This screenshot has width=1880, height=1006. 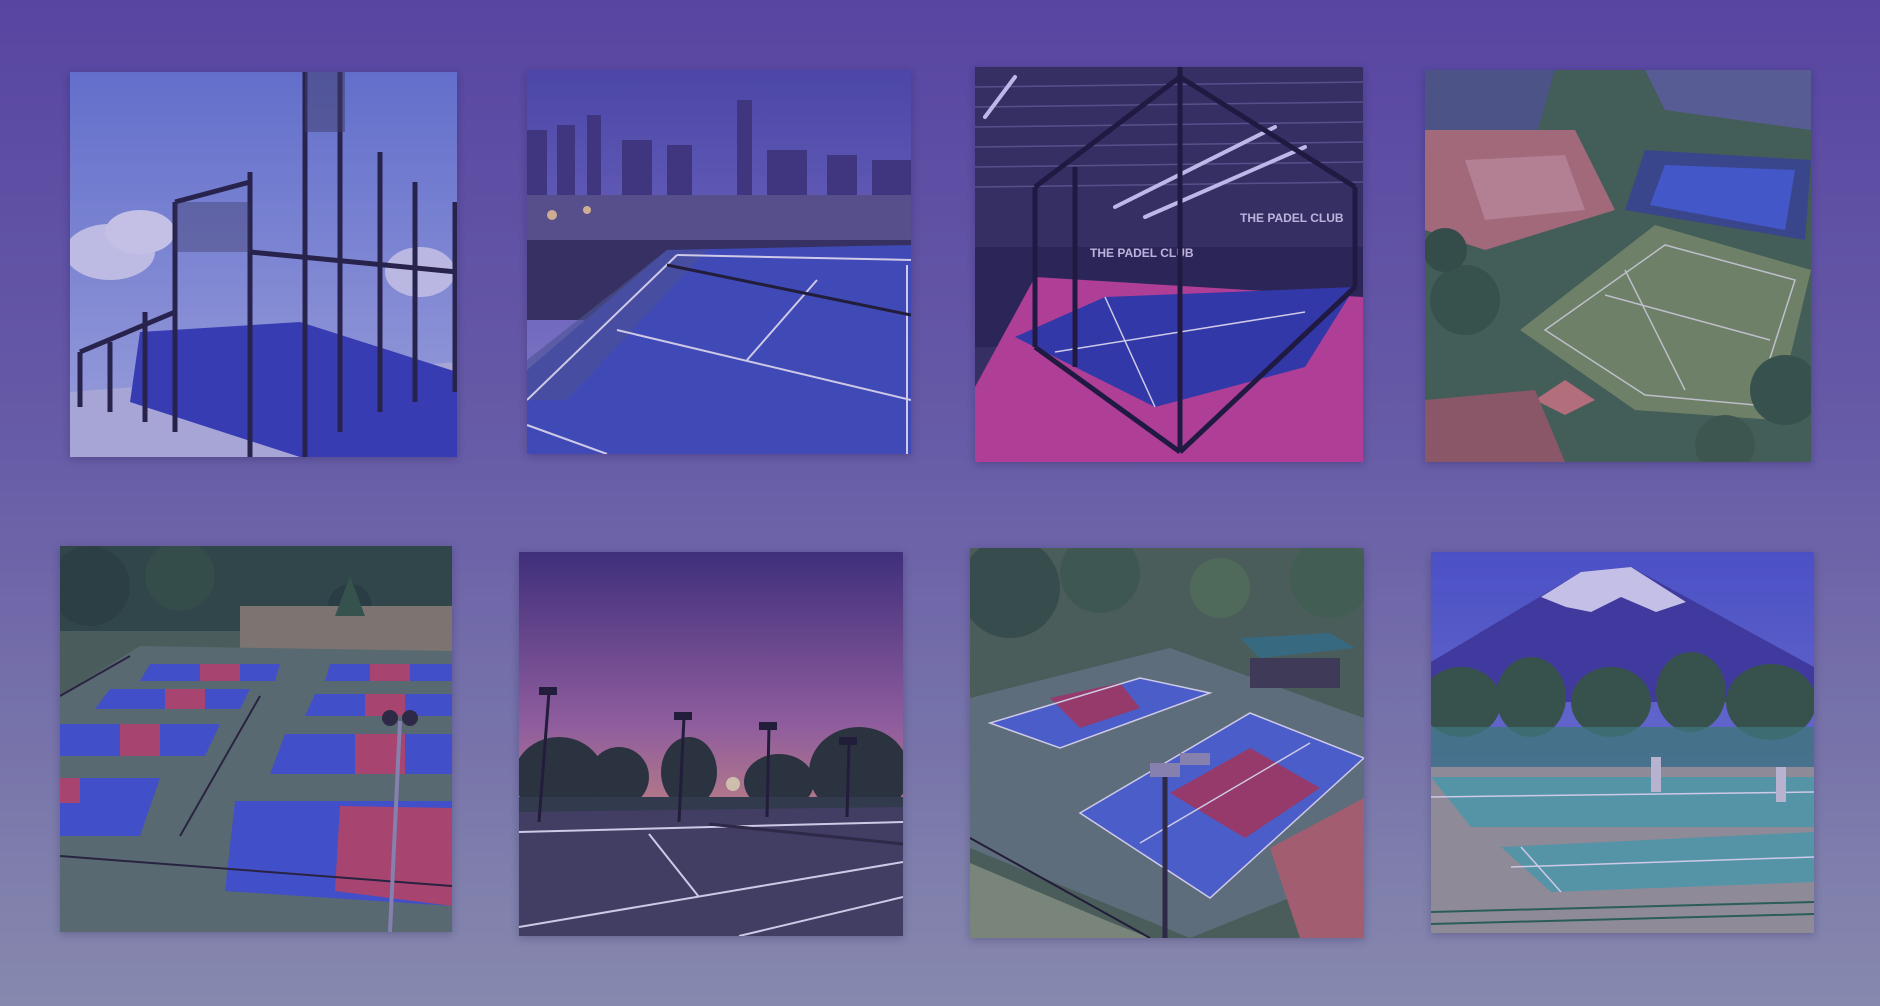 I want to click on gallery-image-padel-glass-court, so click(x=263, y=264).